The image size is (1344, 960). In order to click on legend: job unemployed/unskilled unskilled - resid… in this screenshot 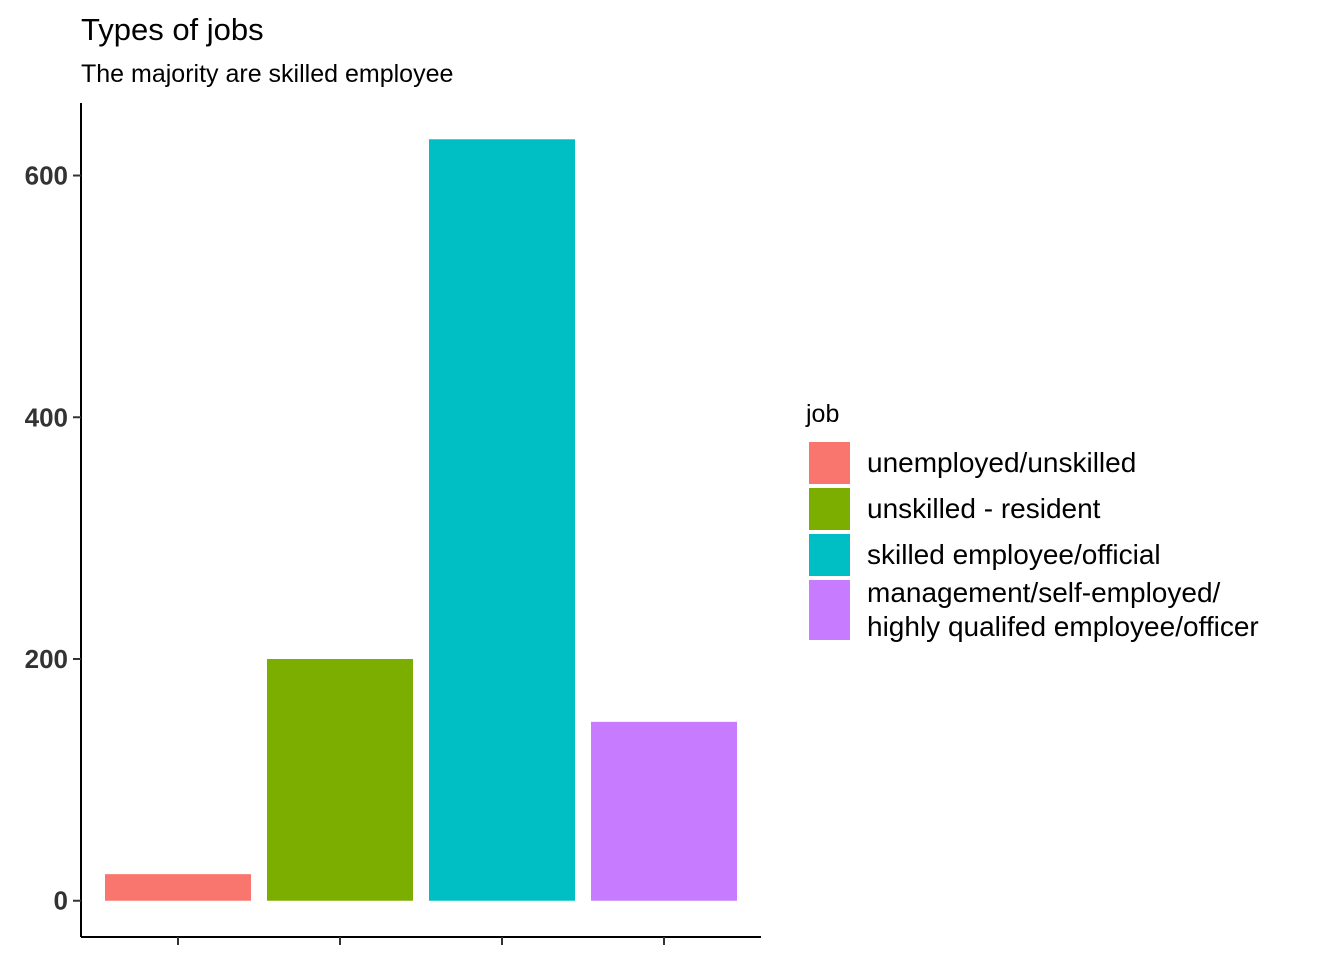, I will do `click(1032, 521)`.